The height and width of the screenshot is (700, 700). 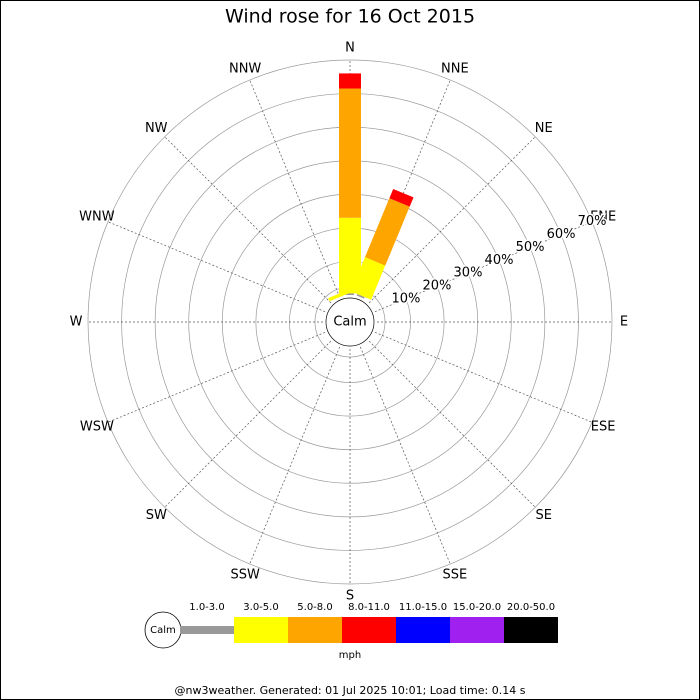 What do you see at coordinates (369, 607) in the screenshot?
I see `legend-label: 8.0-11.0` at bounding box center [369, 607].